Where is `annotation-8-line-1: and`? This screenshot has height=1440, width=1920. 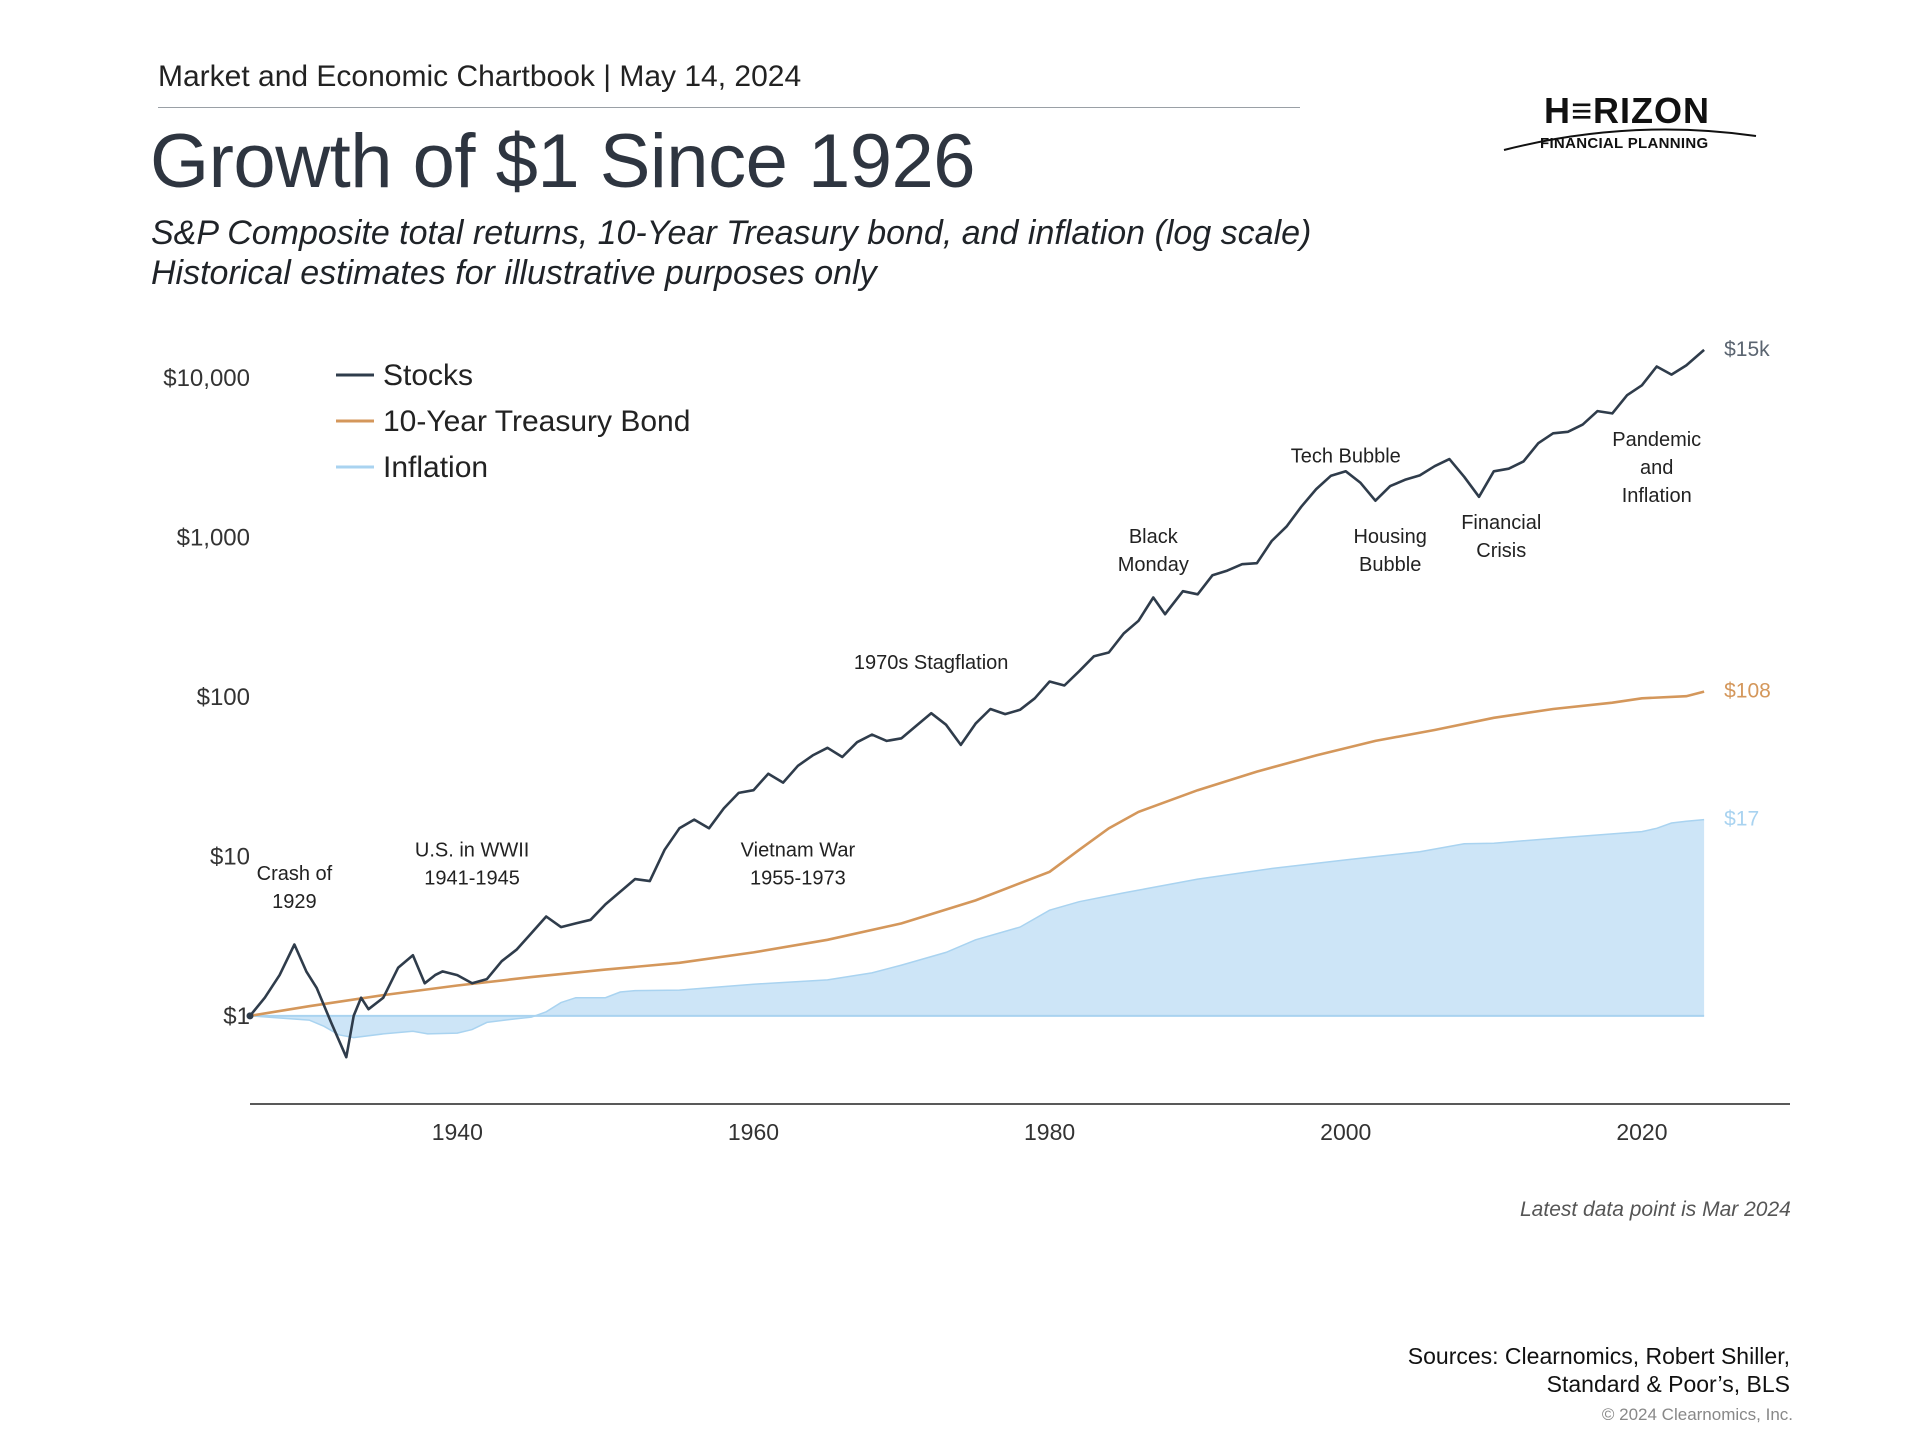
annotation-8-line-1: and is located at coordinates (1656, 468).